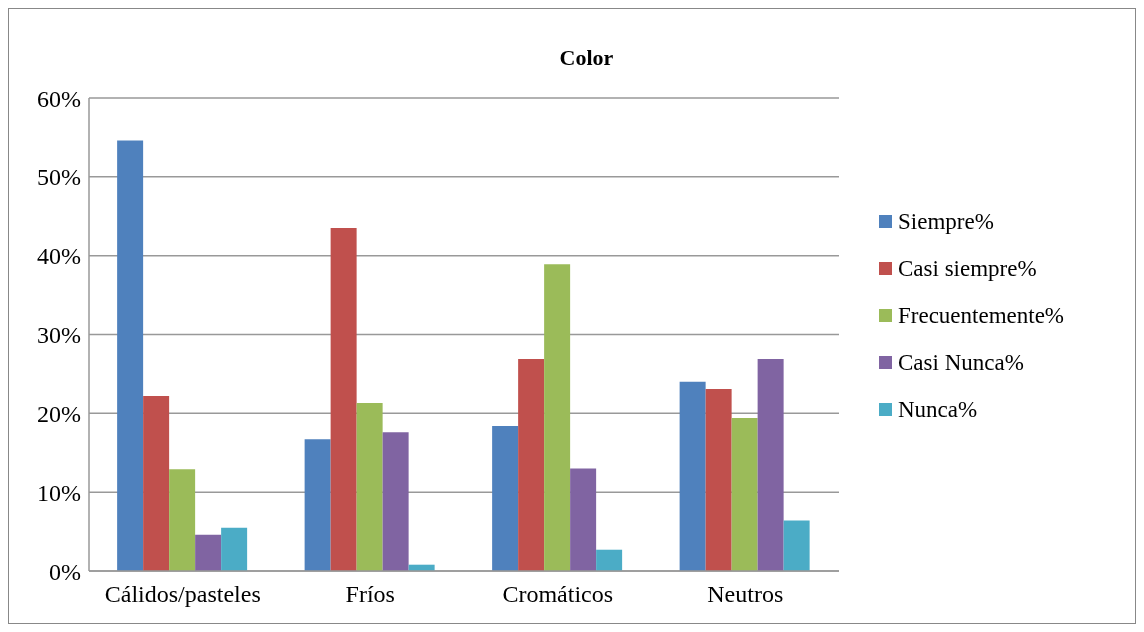 This screenshot has width=1144, height=632. I want to click on legend-label: Casi Nunca%, so click(961, 362).